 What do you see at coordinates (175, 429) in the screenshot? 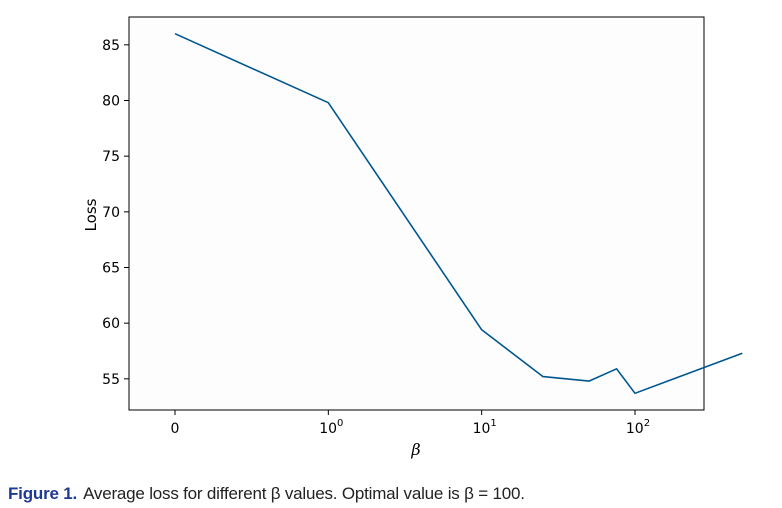
I see `x-tick-label: 0` at bounding box center [175, 429].